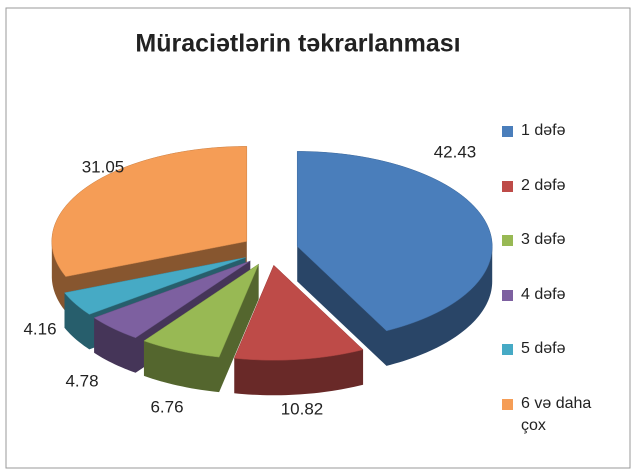 Image resolution: width=637 pixels, height=474 pixels. I want to click on legend-item: 5 dəfə, so click(562, 367).